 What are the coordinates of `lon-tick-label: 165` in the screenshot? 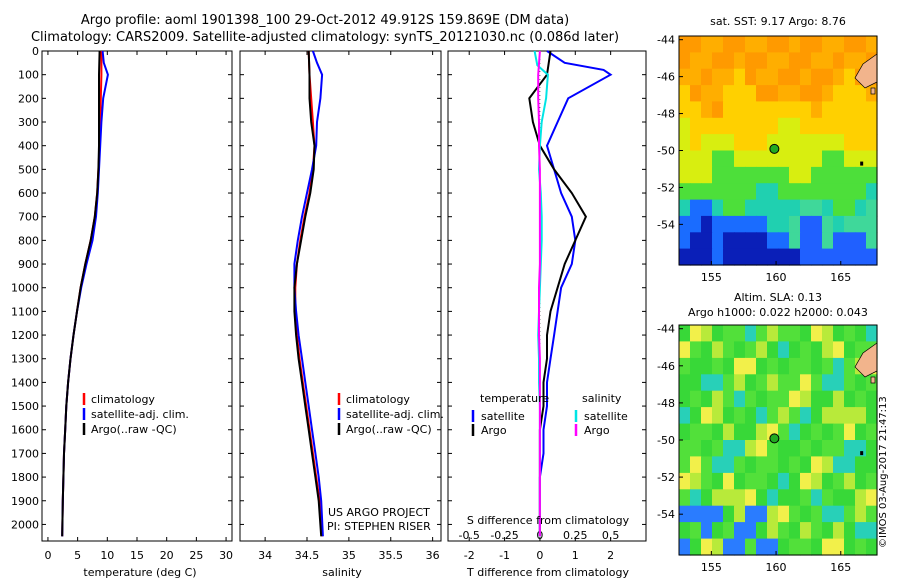 It's located at (840, 567).